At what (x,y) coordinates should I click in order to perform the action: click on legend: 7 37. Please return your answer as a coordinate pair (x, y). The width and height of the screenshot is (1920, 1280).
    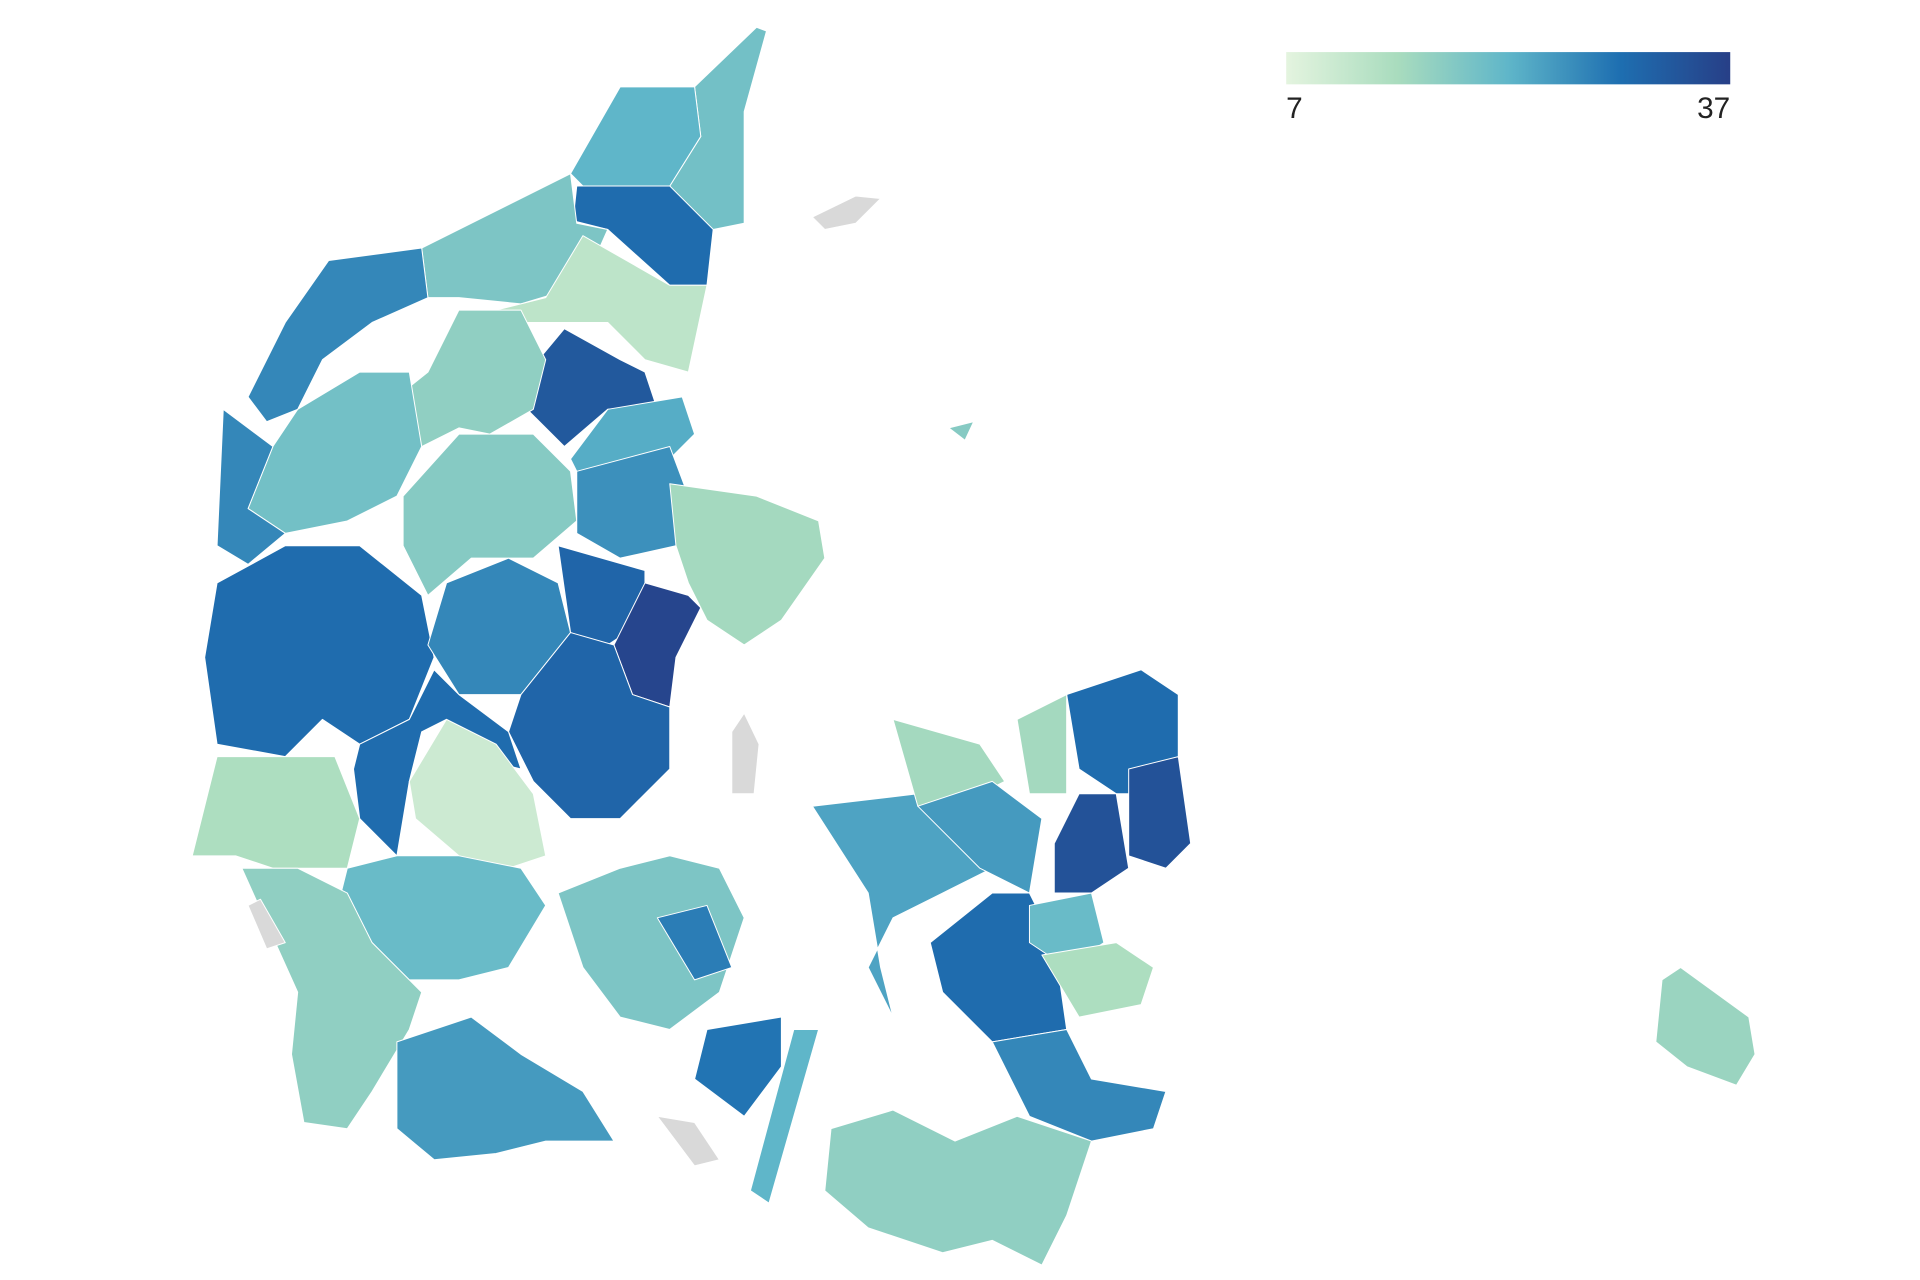
    Looking at the image, I should click on (1508, 88).